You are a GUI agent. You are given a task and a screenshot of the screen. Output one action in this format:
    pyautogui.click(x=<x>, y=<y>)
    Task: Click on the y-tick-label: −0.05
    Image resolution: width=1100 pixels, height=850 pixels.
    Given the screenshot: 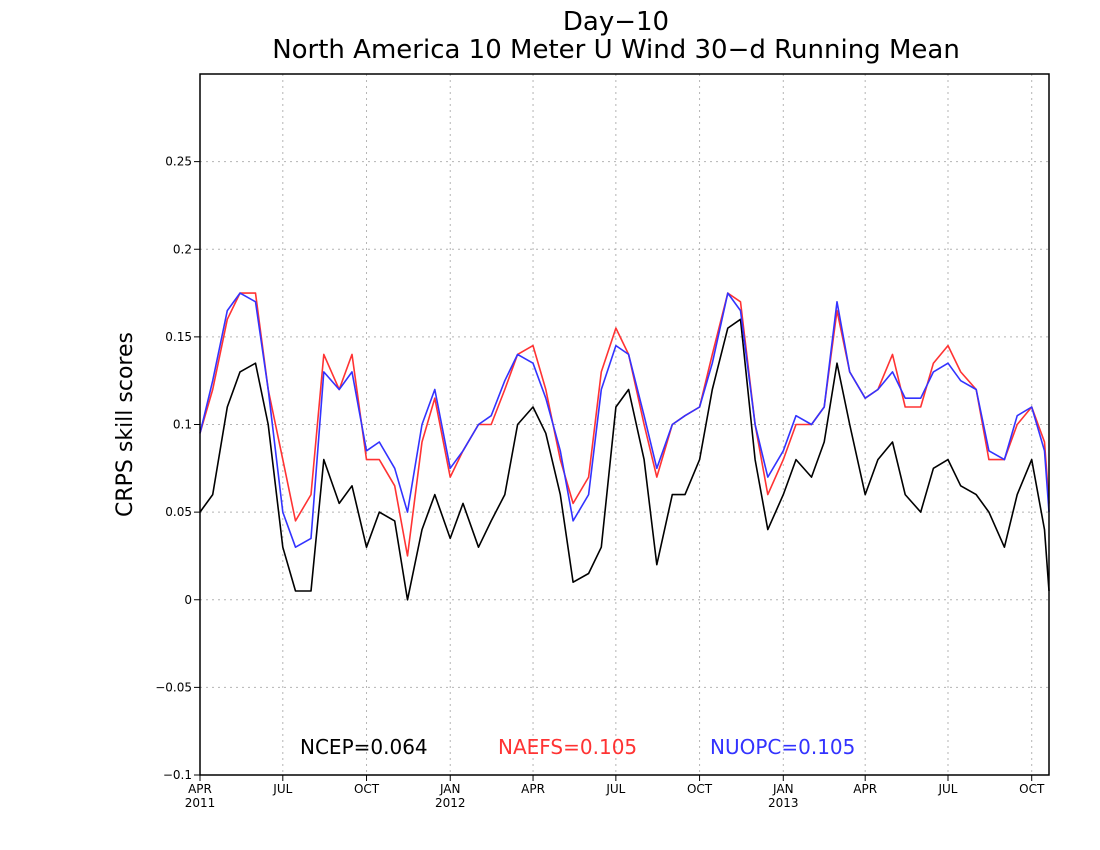 What is the action you would take?
    pyautogui.click(x=173, y=687)
    